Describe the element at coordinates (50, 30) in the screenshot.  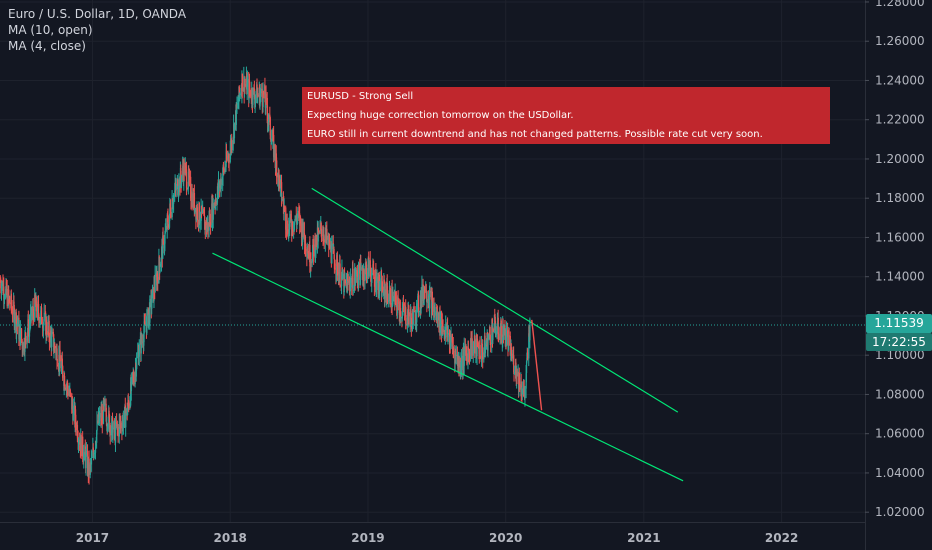
I see `ma-10-open-label: MA (10, open)` at that location.